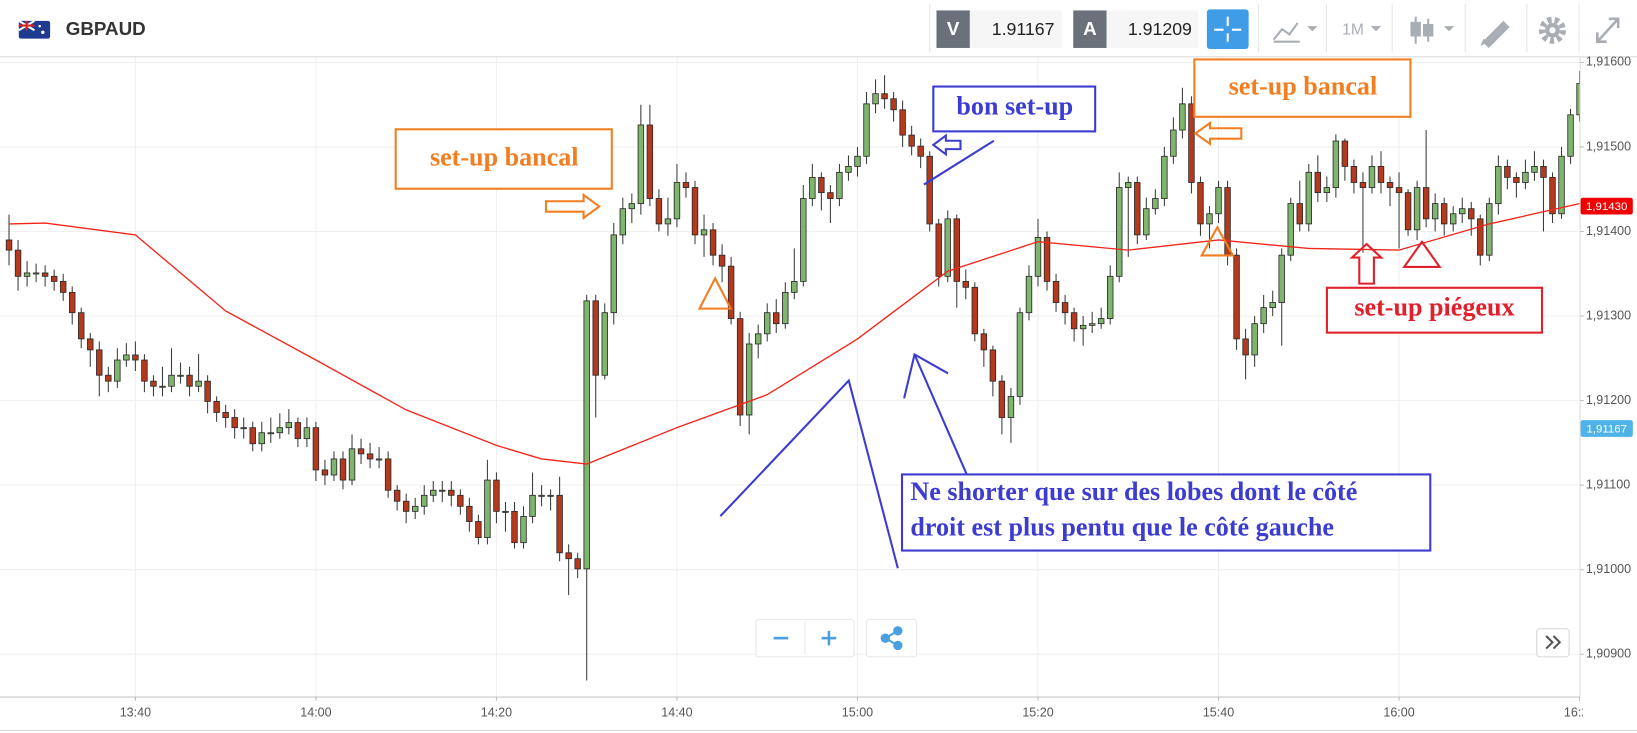  I want to click on y-tick-label: 1,91600, so click(1608, 62).